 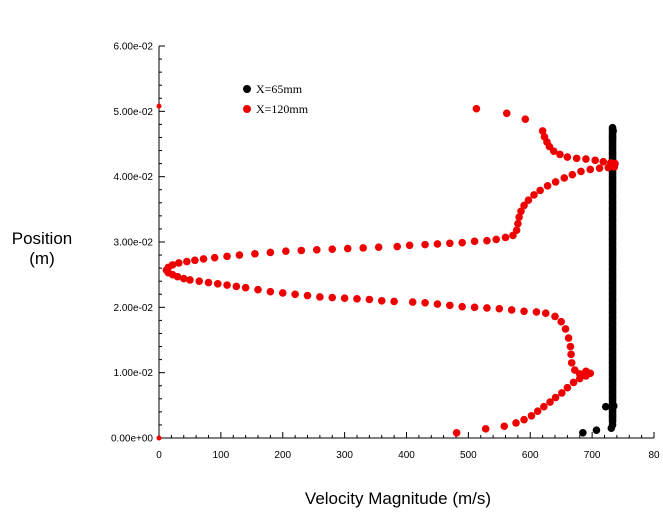 What do you see at coordinates (42, 238) in the screenshot?
I see `y-axis-title-line1: Position` at bounding box center [42, 238].